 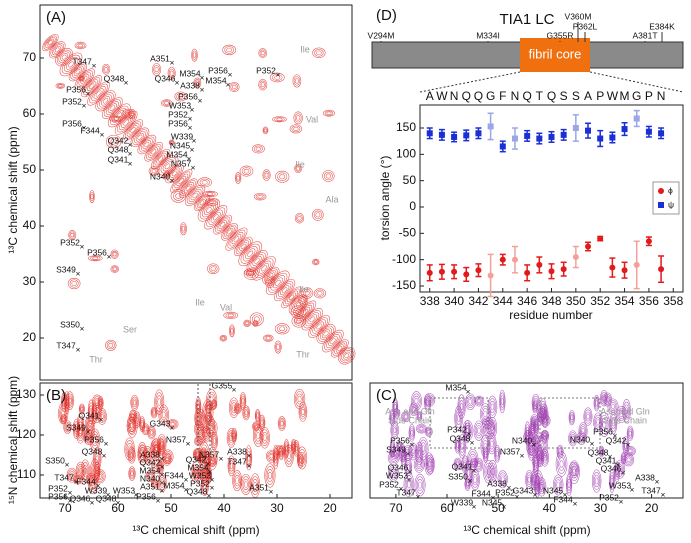 What do you see at coordinates (478, 301) in the screenshot?
I see `x-tick-label: 342` at bounding box center [478, 301].